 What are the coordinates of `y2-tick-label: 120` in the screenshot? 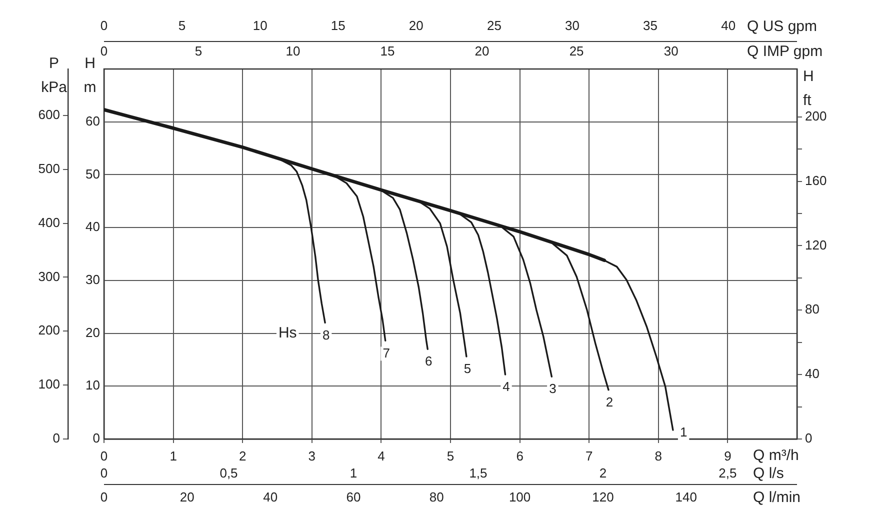 It's located at (816, 244).